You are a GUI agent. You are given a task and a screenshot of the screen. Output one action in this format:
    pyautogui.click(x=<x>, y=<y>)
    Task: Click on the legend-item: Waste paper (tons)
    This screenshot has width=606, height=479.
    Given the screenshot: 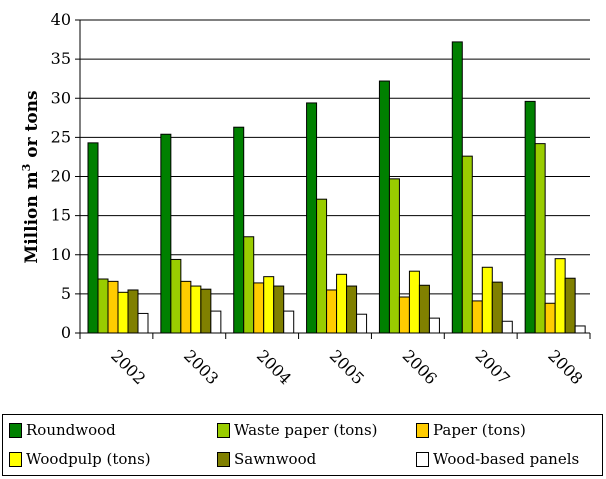 What is the action you would take?
    pyautogui.click(x=297, y=430)
    